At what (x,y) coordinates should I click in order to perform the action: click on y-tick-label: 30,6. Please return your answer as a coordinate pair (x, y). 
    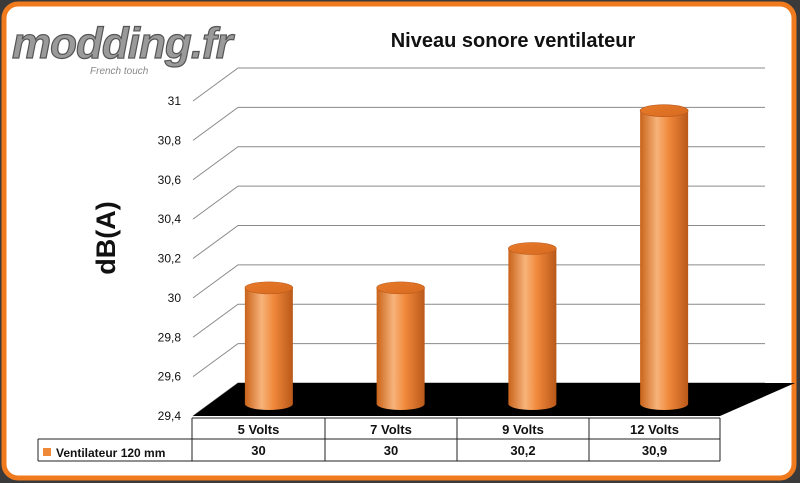
    Looking at the image, I should click on (170, 180).